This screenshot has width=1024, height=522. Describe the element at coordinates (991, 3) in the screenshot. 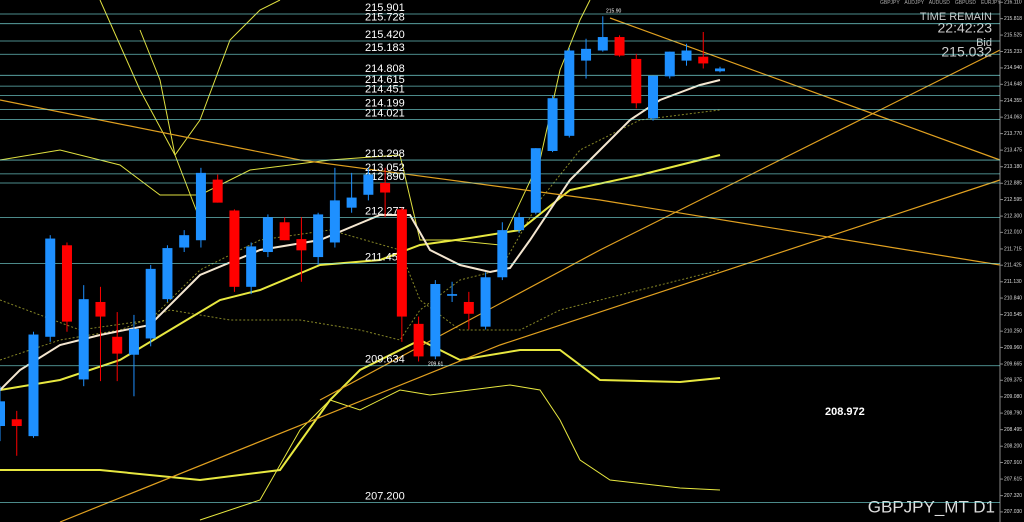

I see `symbol: EURJPY` at that location.